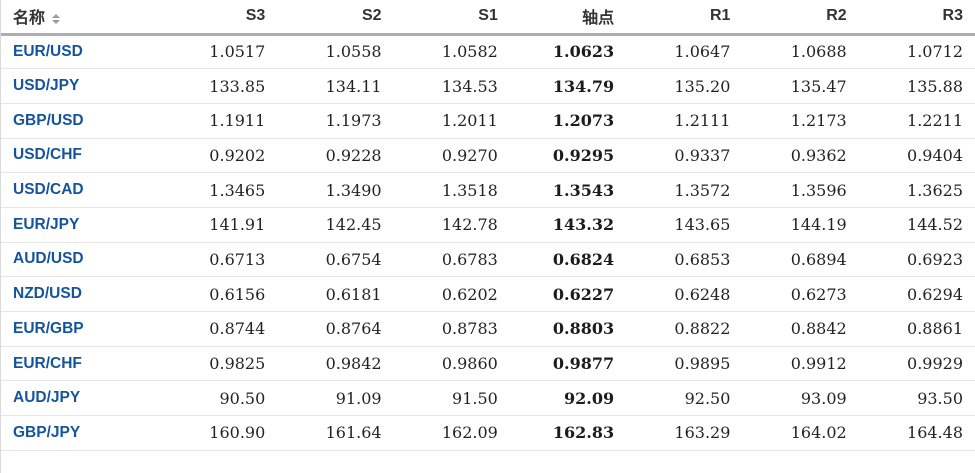  Describe the element at coordinates (81, 364) in the screenshot. I see `pair-name-link: EUR/CHF` at that location.